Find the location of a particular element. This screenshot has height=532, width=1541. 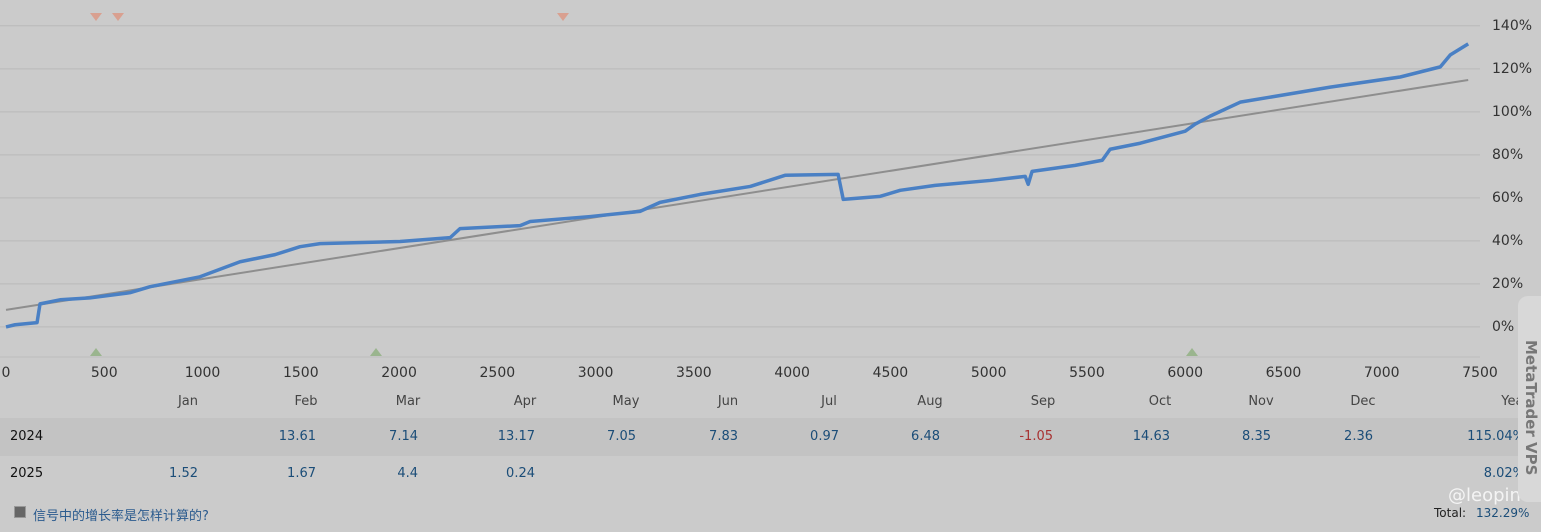

column-header: Nov is located at coordinates (1261, 401).